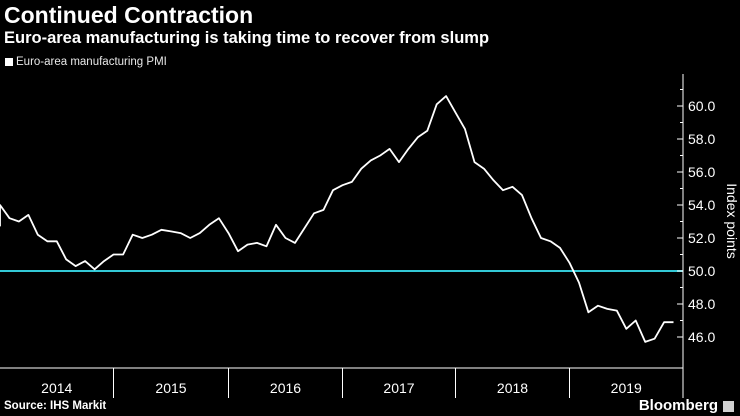 The width and height of the screenshot is (740, 416). Describe the element at coordinates (701, 205) in the screenshot. I see `y-tick-label: 54.0` at that location.